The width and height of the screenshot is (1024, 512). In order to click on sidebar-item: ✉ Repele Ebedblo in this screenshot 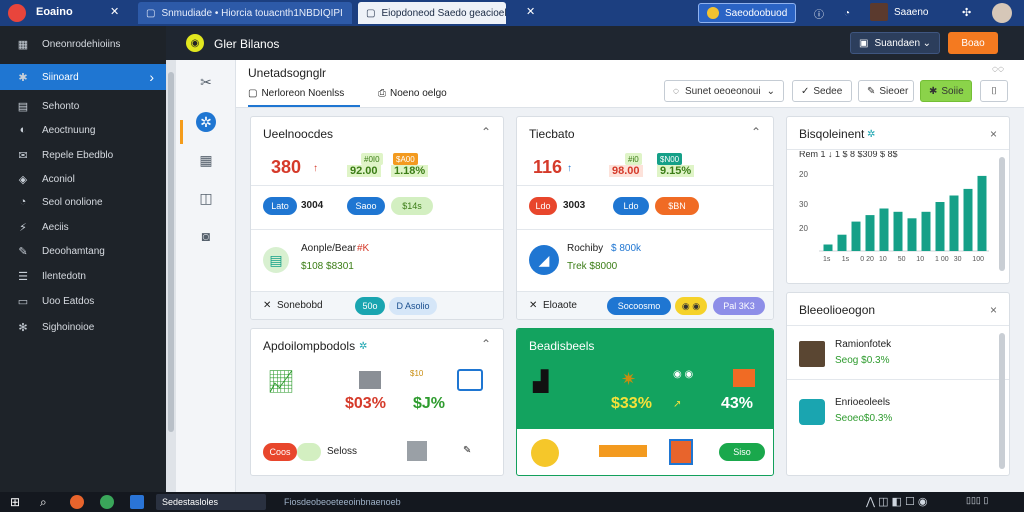, I will do `click(83, 155)`.